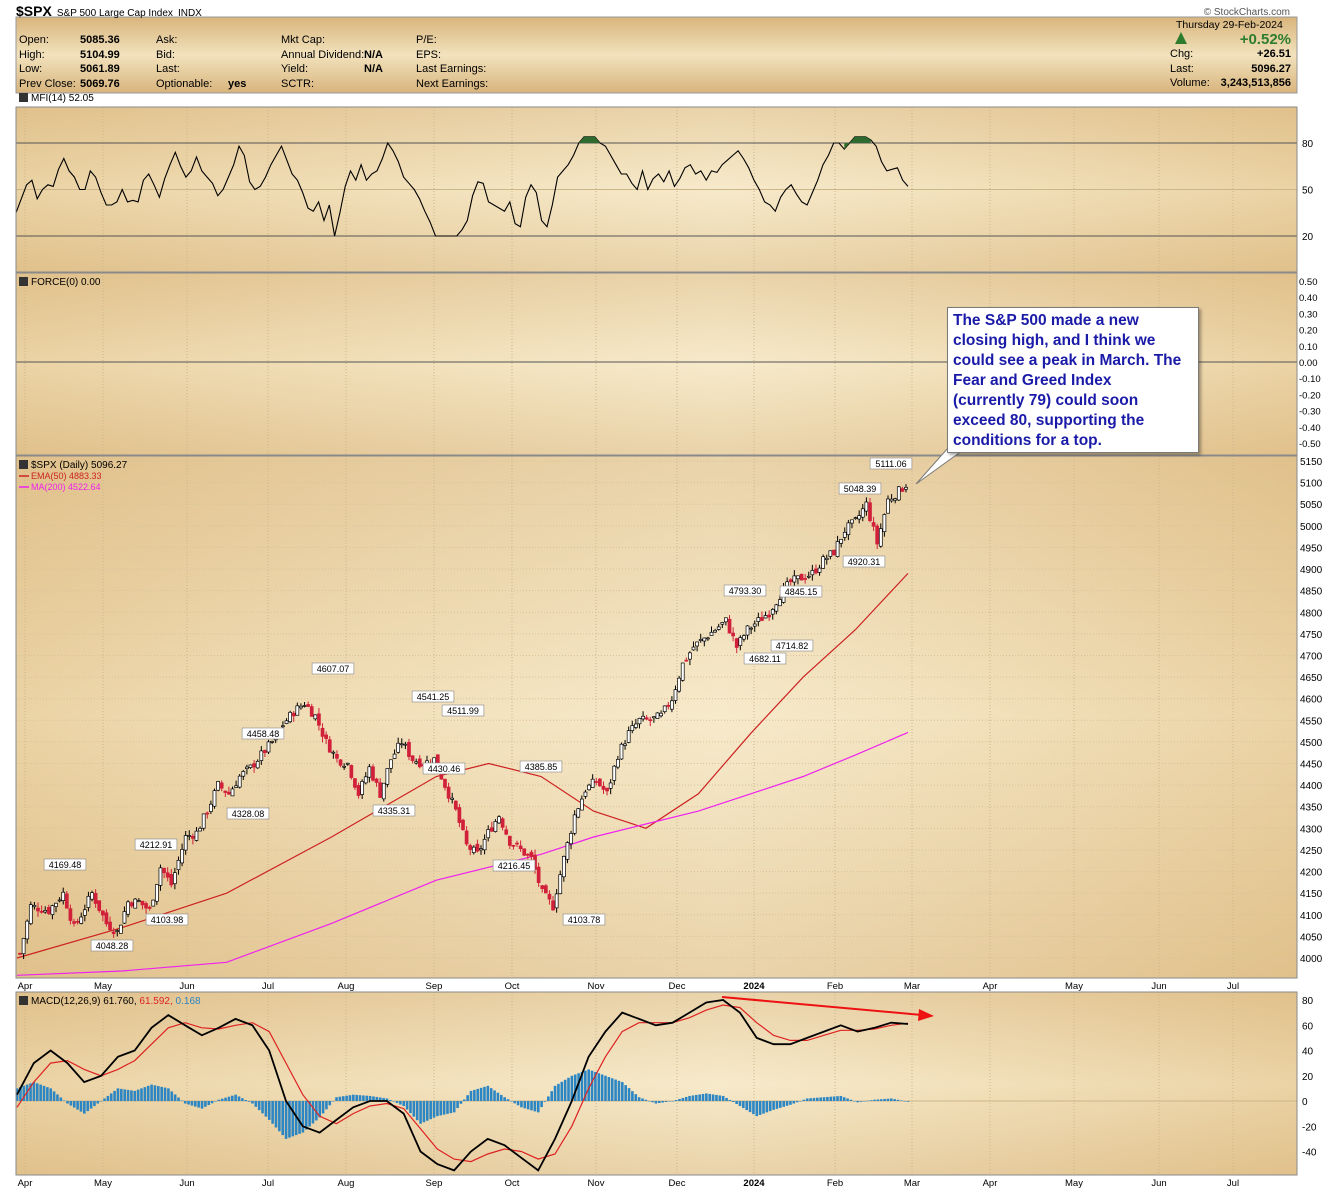 Image resolution: width=1340 pixels, height=1192 pixels. I want to click on x-tick-label: 2024, so click(754, 1183).